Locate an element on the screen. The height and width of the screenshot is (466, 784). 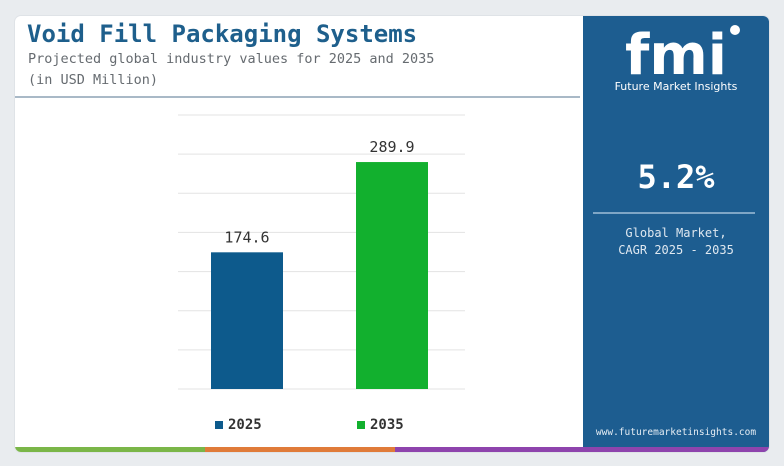
fmi-logo-text: fmi is located at coordinates (676, 55).